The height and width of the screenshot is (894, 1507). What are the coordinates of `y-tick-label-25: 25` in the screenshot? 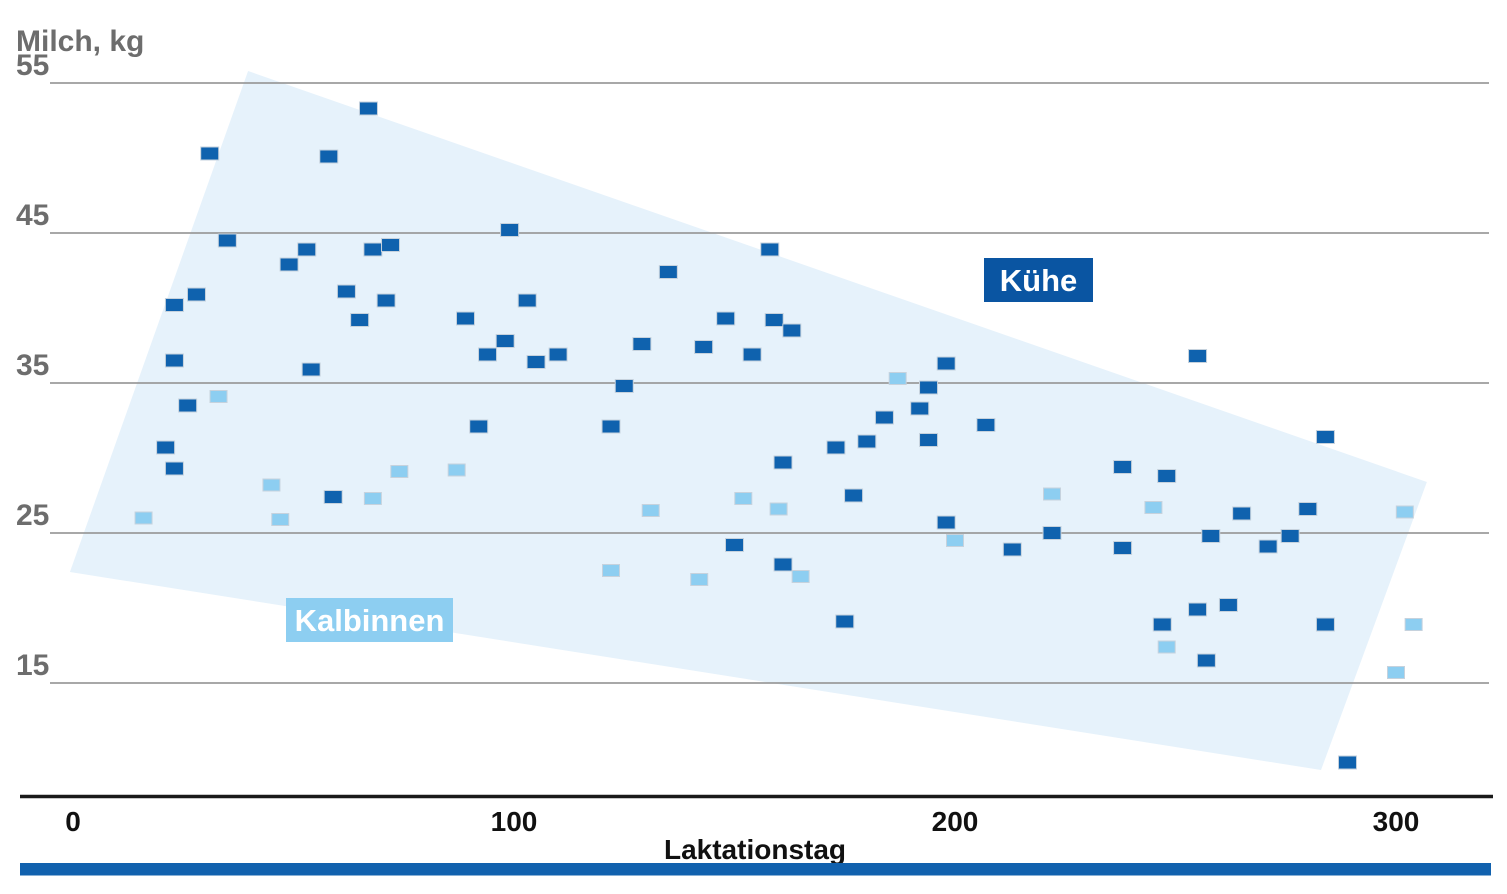 It's located at (32, 515).